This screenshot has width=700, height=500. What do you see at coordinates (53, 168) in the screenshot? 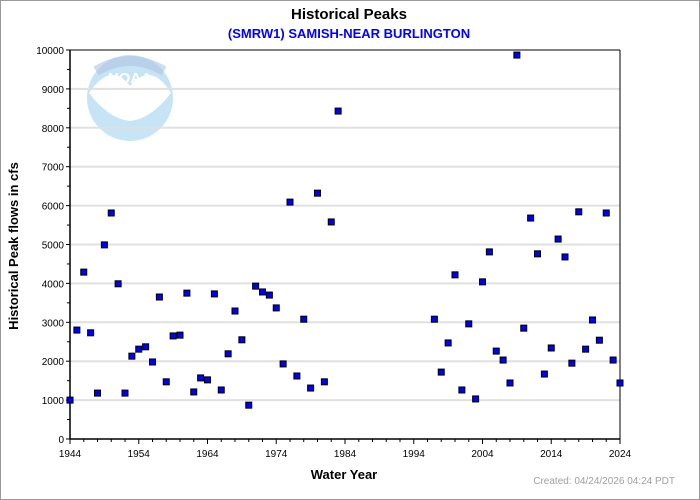
I see `y-tick-label: 7000` at bounding box center [53, 168].